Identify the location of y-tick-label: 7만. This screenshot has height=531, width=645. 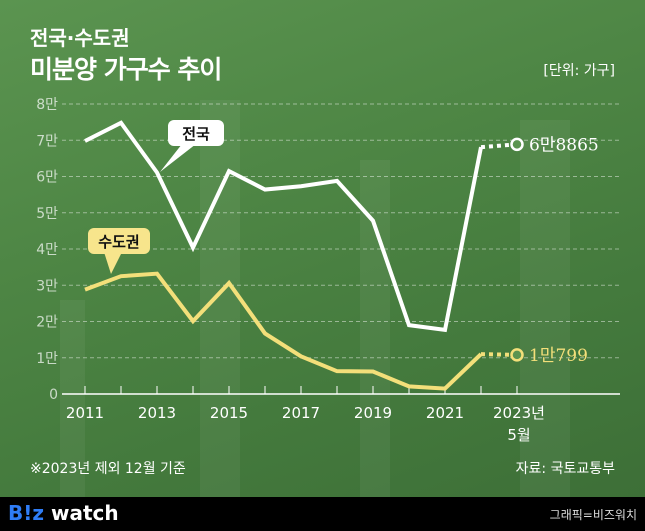
(47, 141).